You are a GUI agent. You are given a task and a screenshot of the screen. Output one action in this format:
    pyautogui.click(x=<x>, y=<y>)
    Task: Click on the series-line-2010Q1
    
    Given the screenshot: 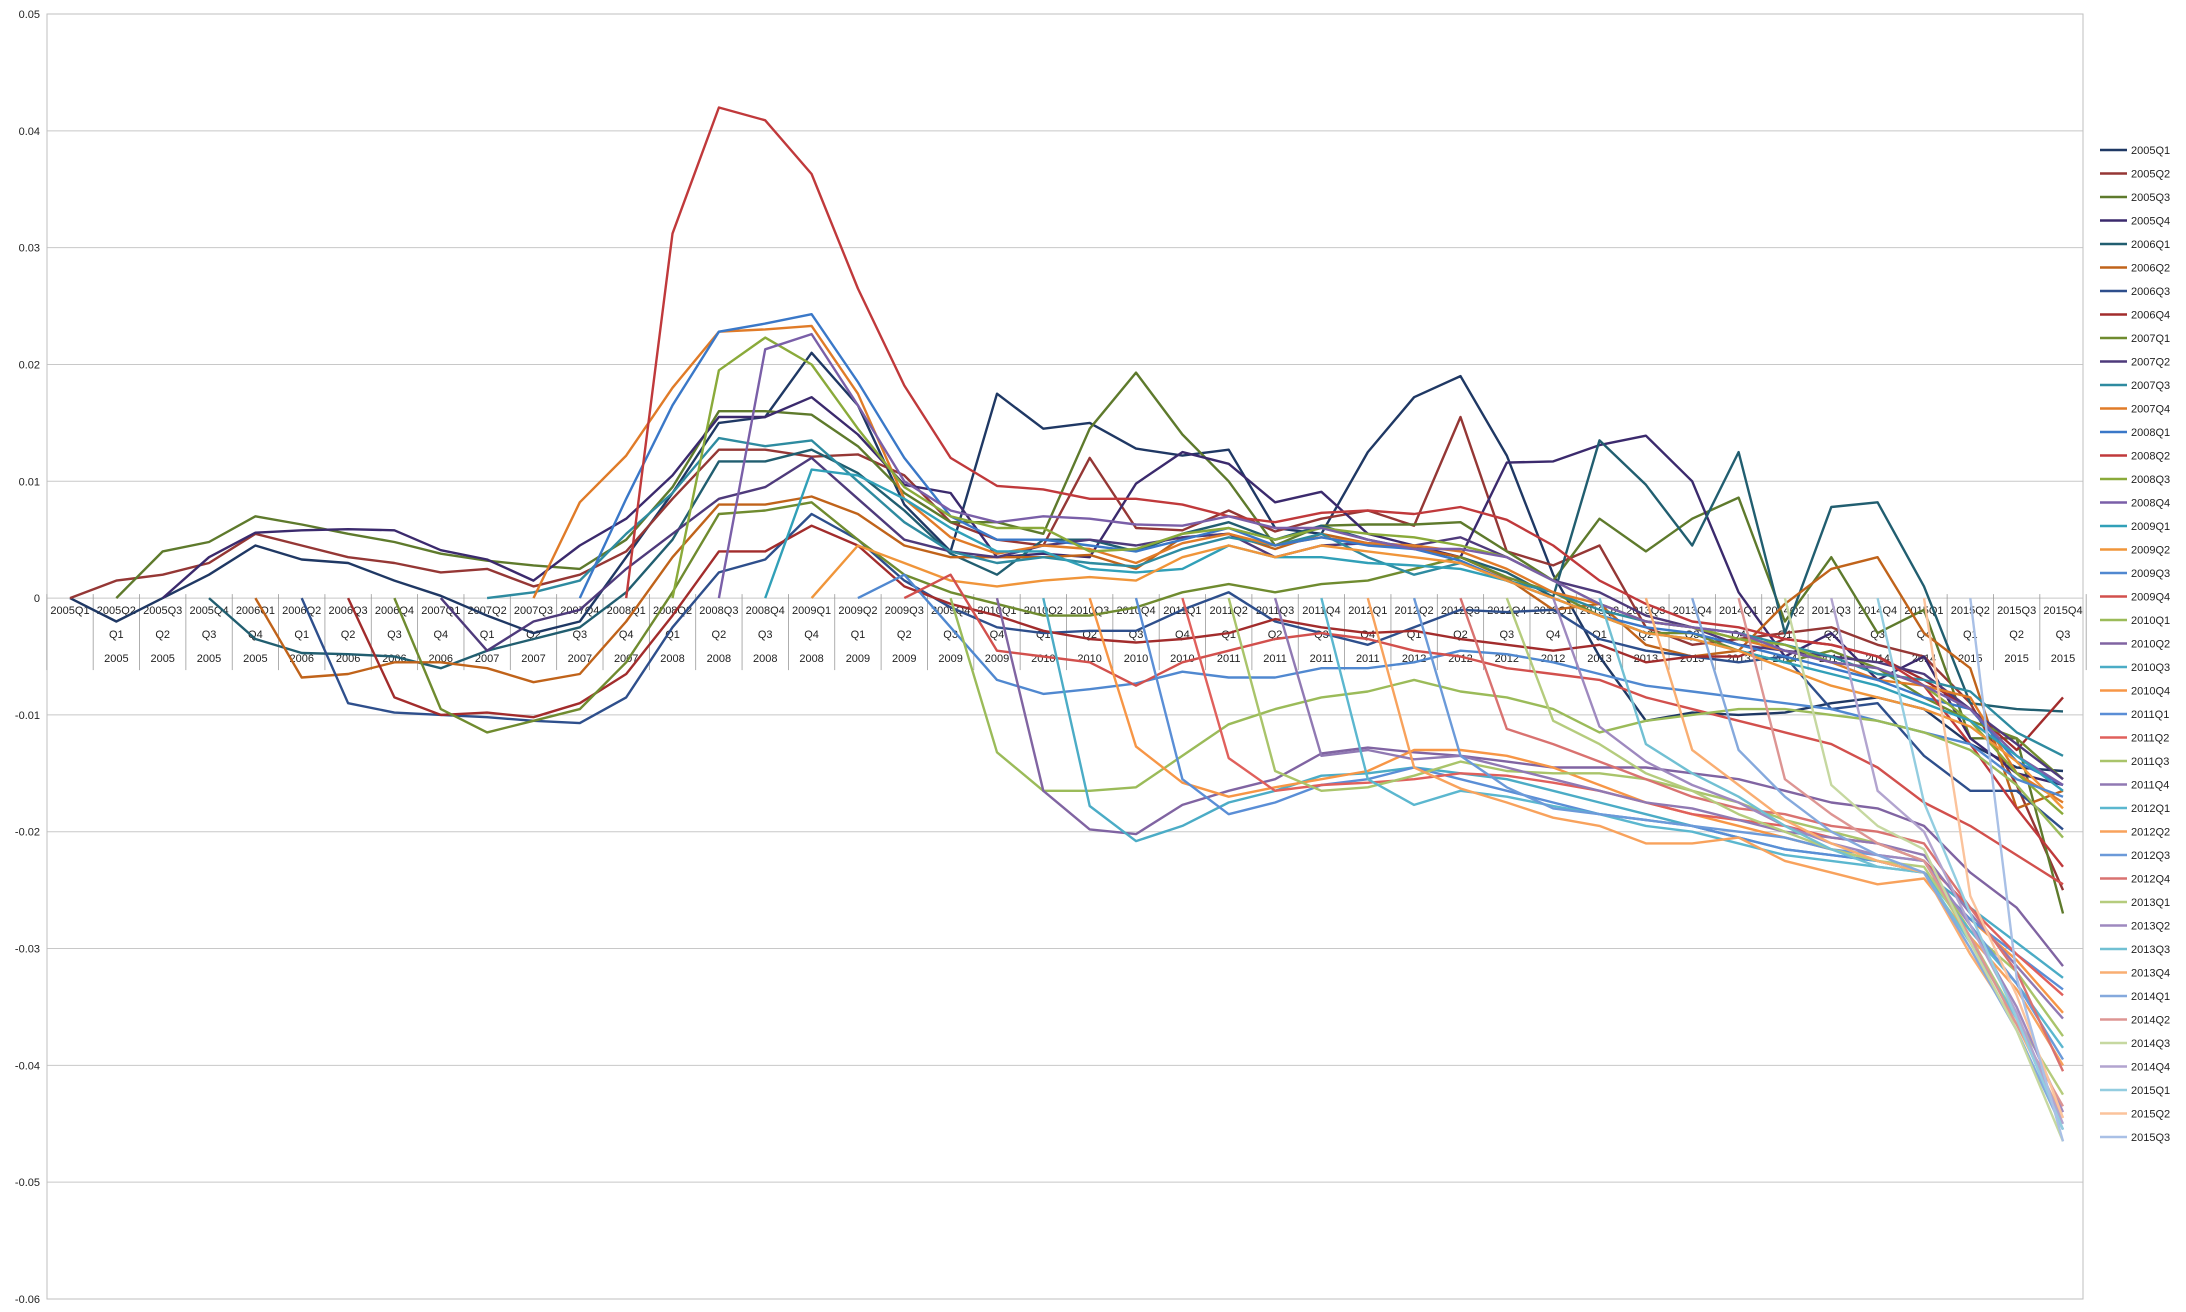 What is the action you would take?
    pyautogui.click(x=1506, y=718)
    